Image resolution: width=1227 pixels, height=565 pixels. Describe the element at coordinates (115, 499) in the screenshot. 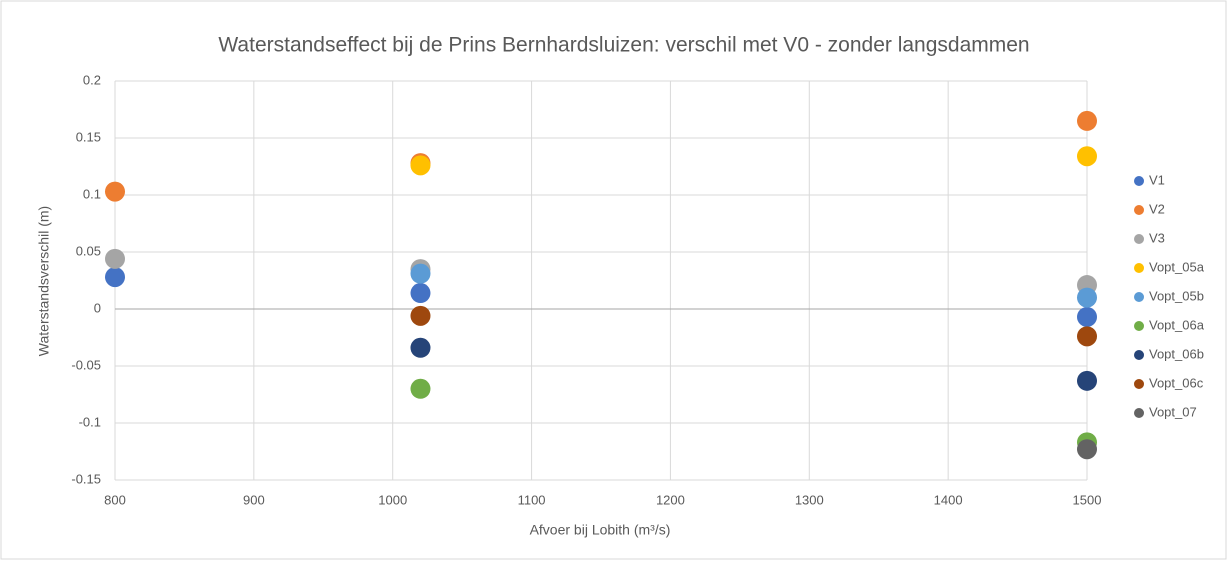

I see `x-tick-label: 800` at that location.